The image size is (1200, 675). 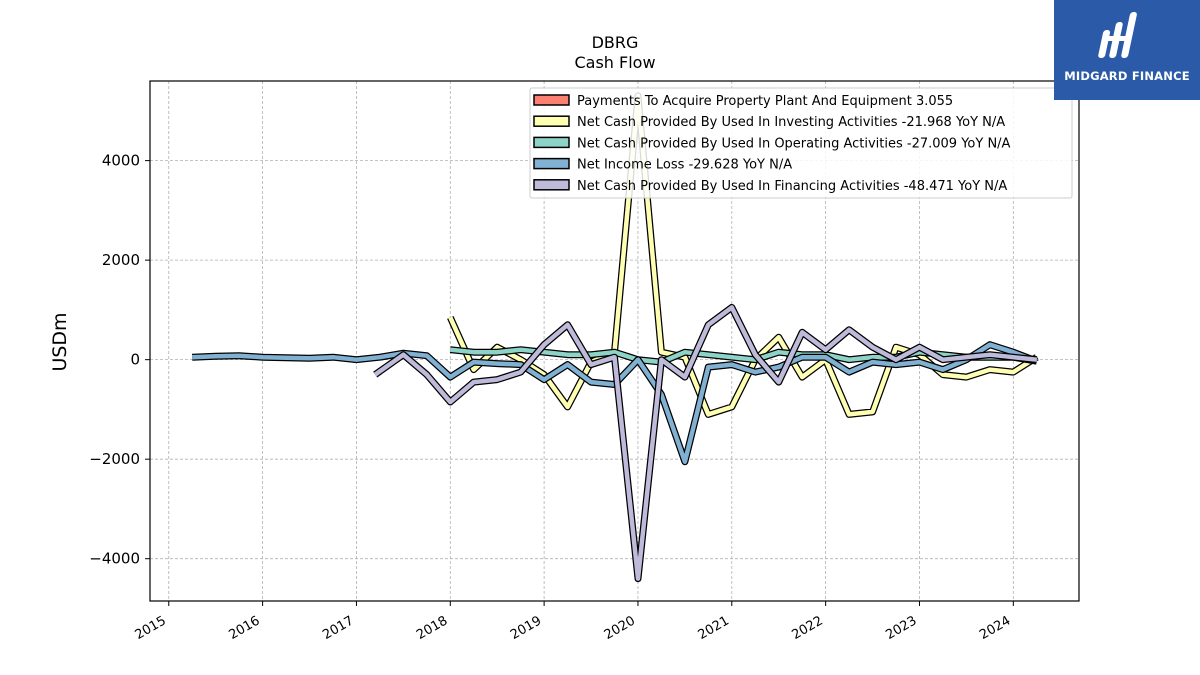 What do you see at coordinates (121, 161) in the screenshot?
I see `y-tick-label: 4000` at bounding box center [121, 161].